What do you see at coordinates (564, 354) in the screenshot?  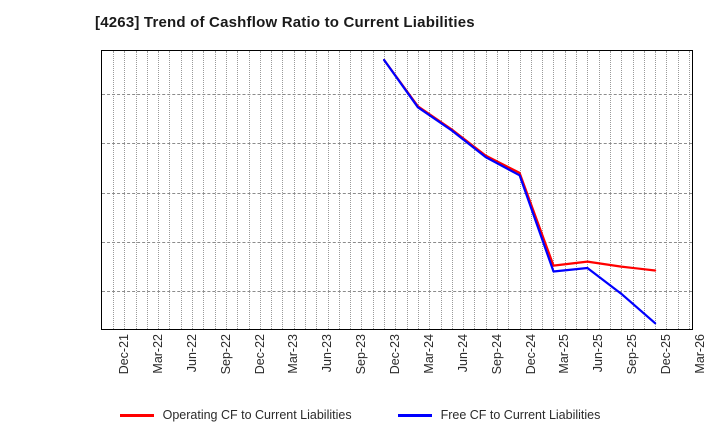 I see `x-axis-tick-label: Mar-25` at bounding box center [564, 354].